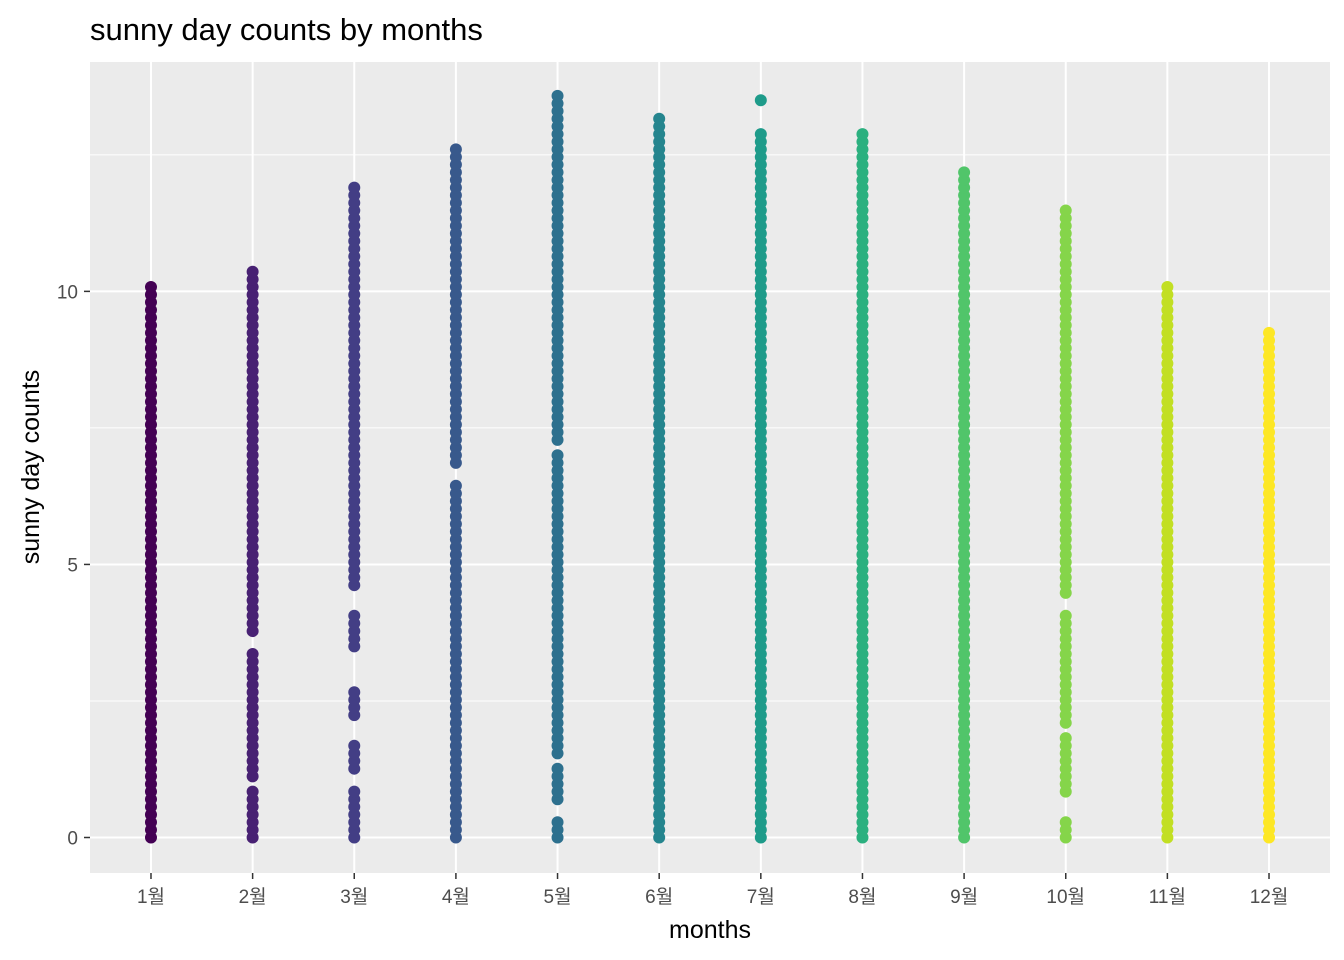  I want to click on x-tick-label: 3월, so click(354, 897).